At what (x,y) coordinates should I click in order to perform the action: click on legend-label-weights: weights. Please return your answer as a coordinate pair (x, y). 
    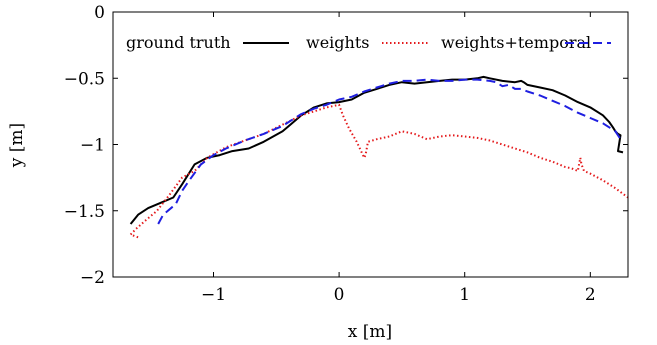
    Looking at the image, I should click on (337, 42).